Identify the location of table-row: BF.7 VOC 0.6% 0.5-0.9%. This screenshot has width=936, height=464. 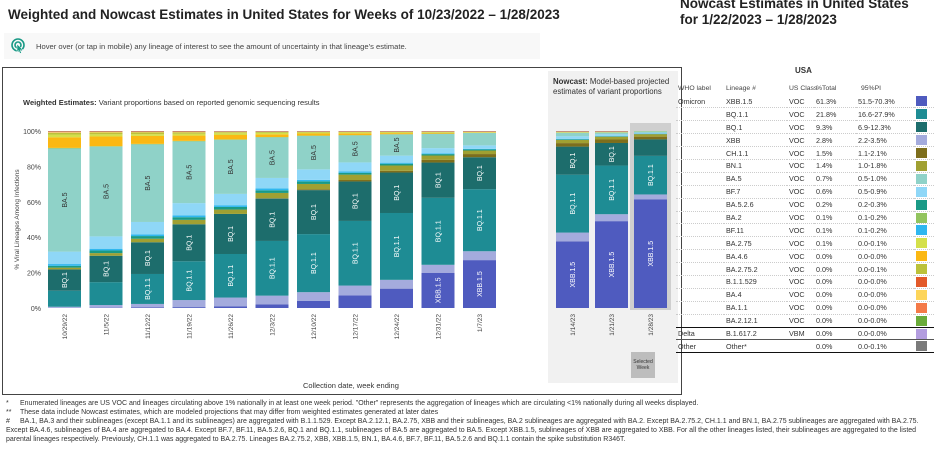
(805, 192).